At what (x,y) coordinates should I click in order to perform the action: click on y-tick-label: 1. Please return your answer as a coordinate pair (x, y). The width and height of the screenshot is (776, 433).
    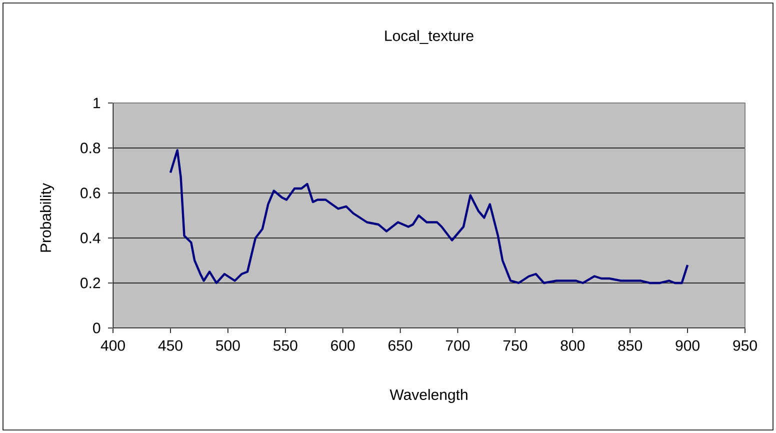
    Looking at the image, I should click on (97, 103).